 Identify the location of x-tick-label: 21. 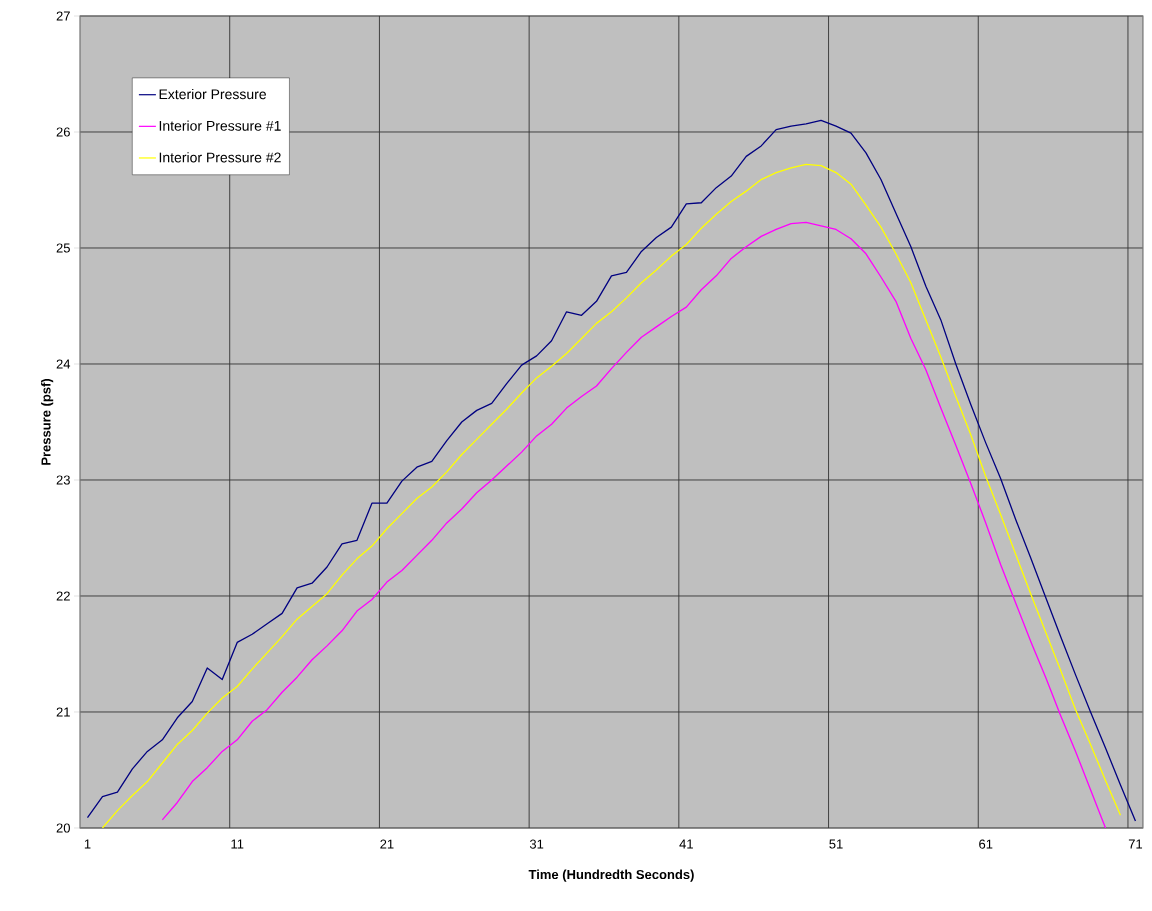
(387, 844).